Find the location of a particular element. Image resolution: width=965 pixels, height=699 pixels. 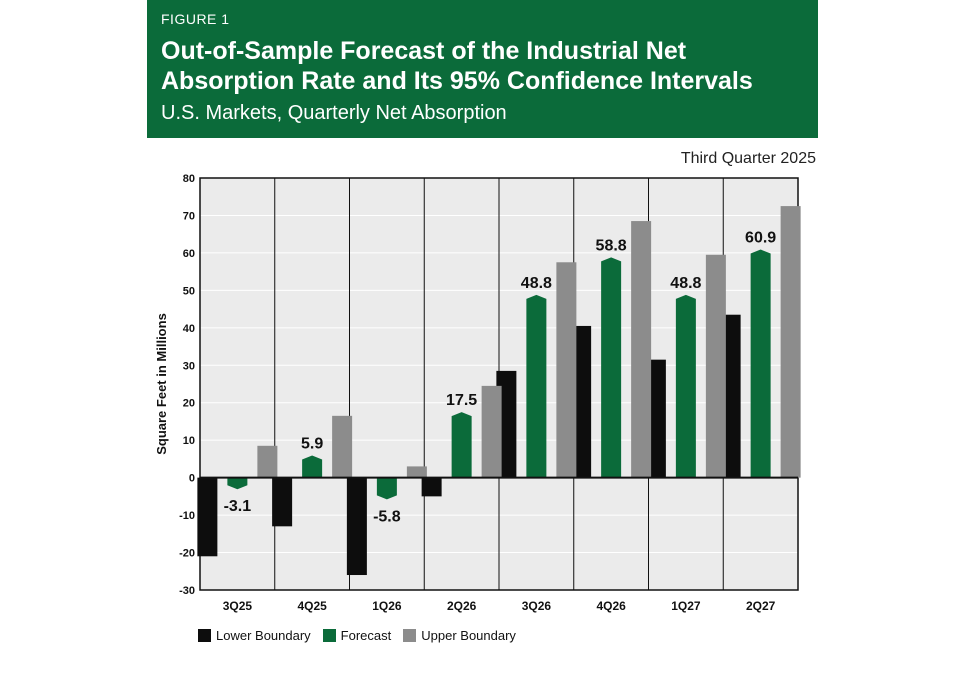

legend-item-forecast: Forecast is located at coordinates (357, 635).